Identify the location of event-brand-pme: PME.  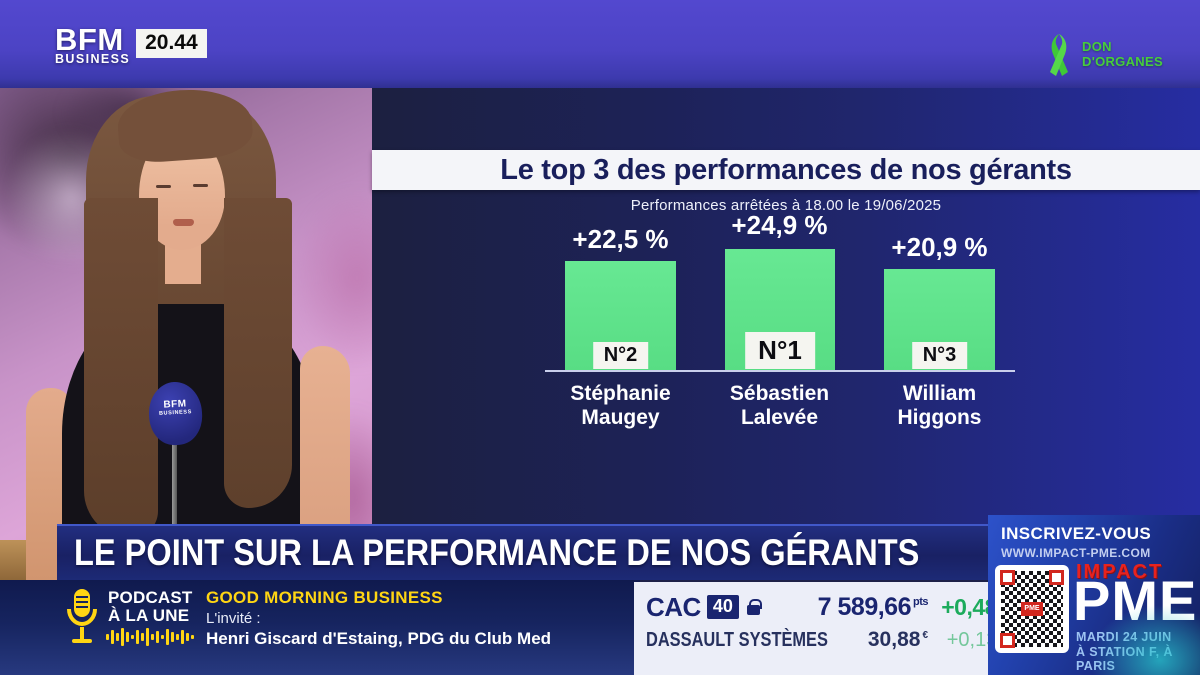
(1135, 600).